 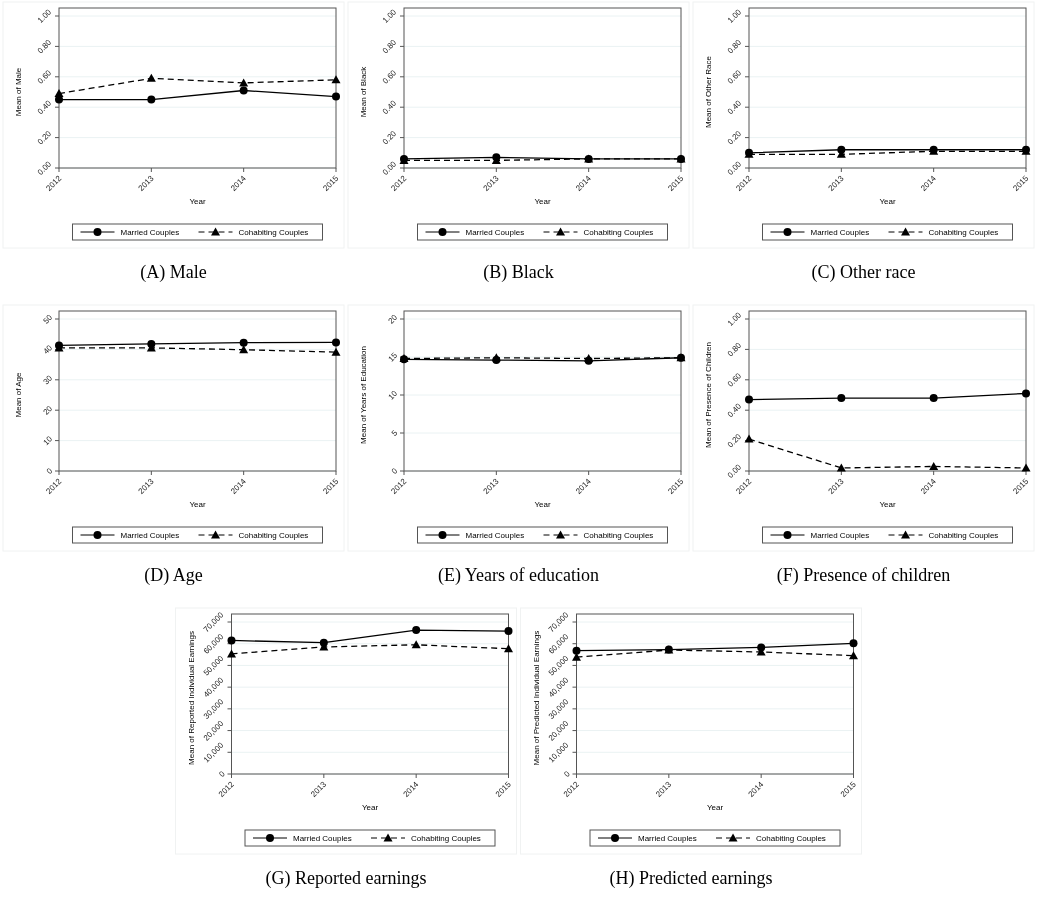 I want to click on text: (E) Years of education, so click(x=518, y=575).